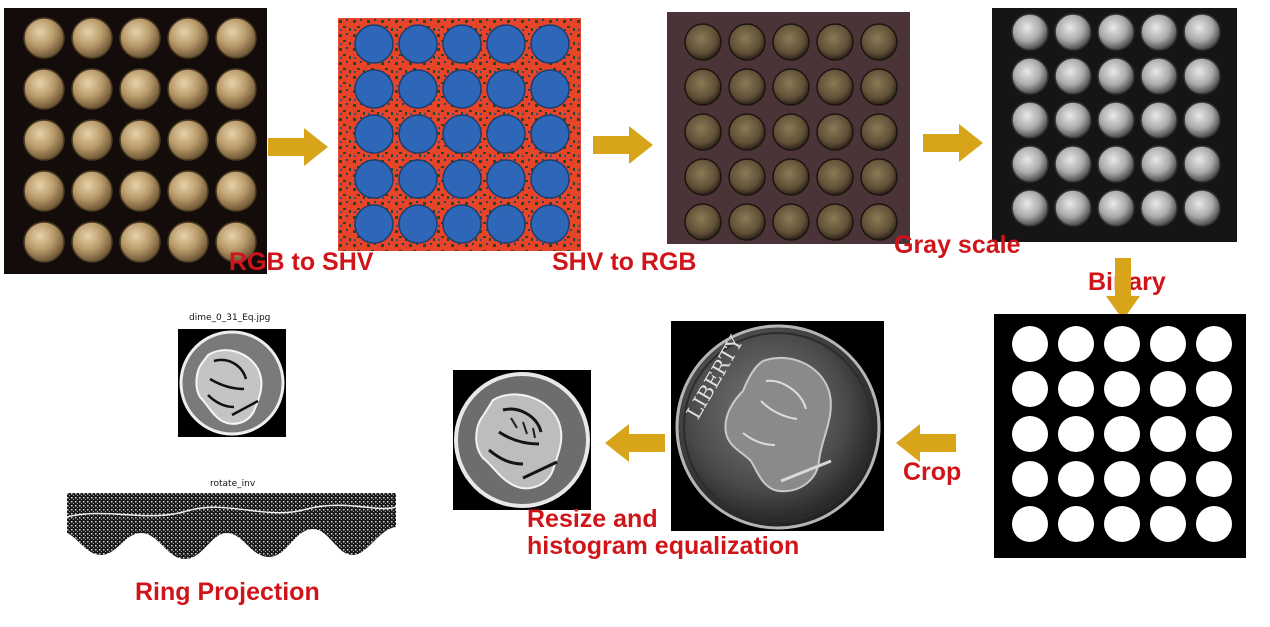 Image resolution: width=1270 pixels, height=627 pixels. What do you see at coordinates (592, 519) in the screenshot?
I see `label-resize-line1: Resize and` at bounding box center [592, 519].